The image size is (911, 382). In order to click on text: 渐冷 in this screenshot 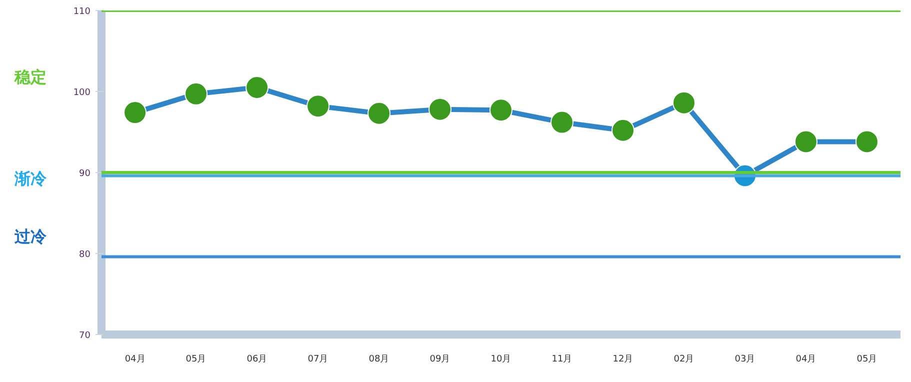, I will do `click(31, 178)`.